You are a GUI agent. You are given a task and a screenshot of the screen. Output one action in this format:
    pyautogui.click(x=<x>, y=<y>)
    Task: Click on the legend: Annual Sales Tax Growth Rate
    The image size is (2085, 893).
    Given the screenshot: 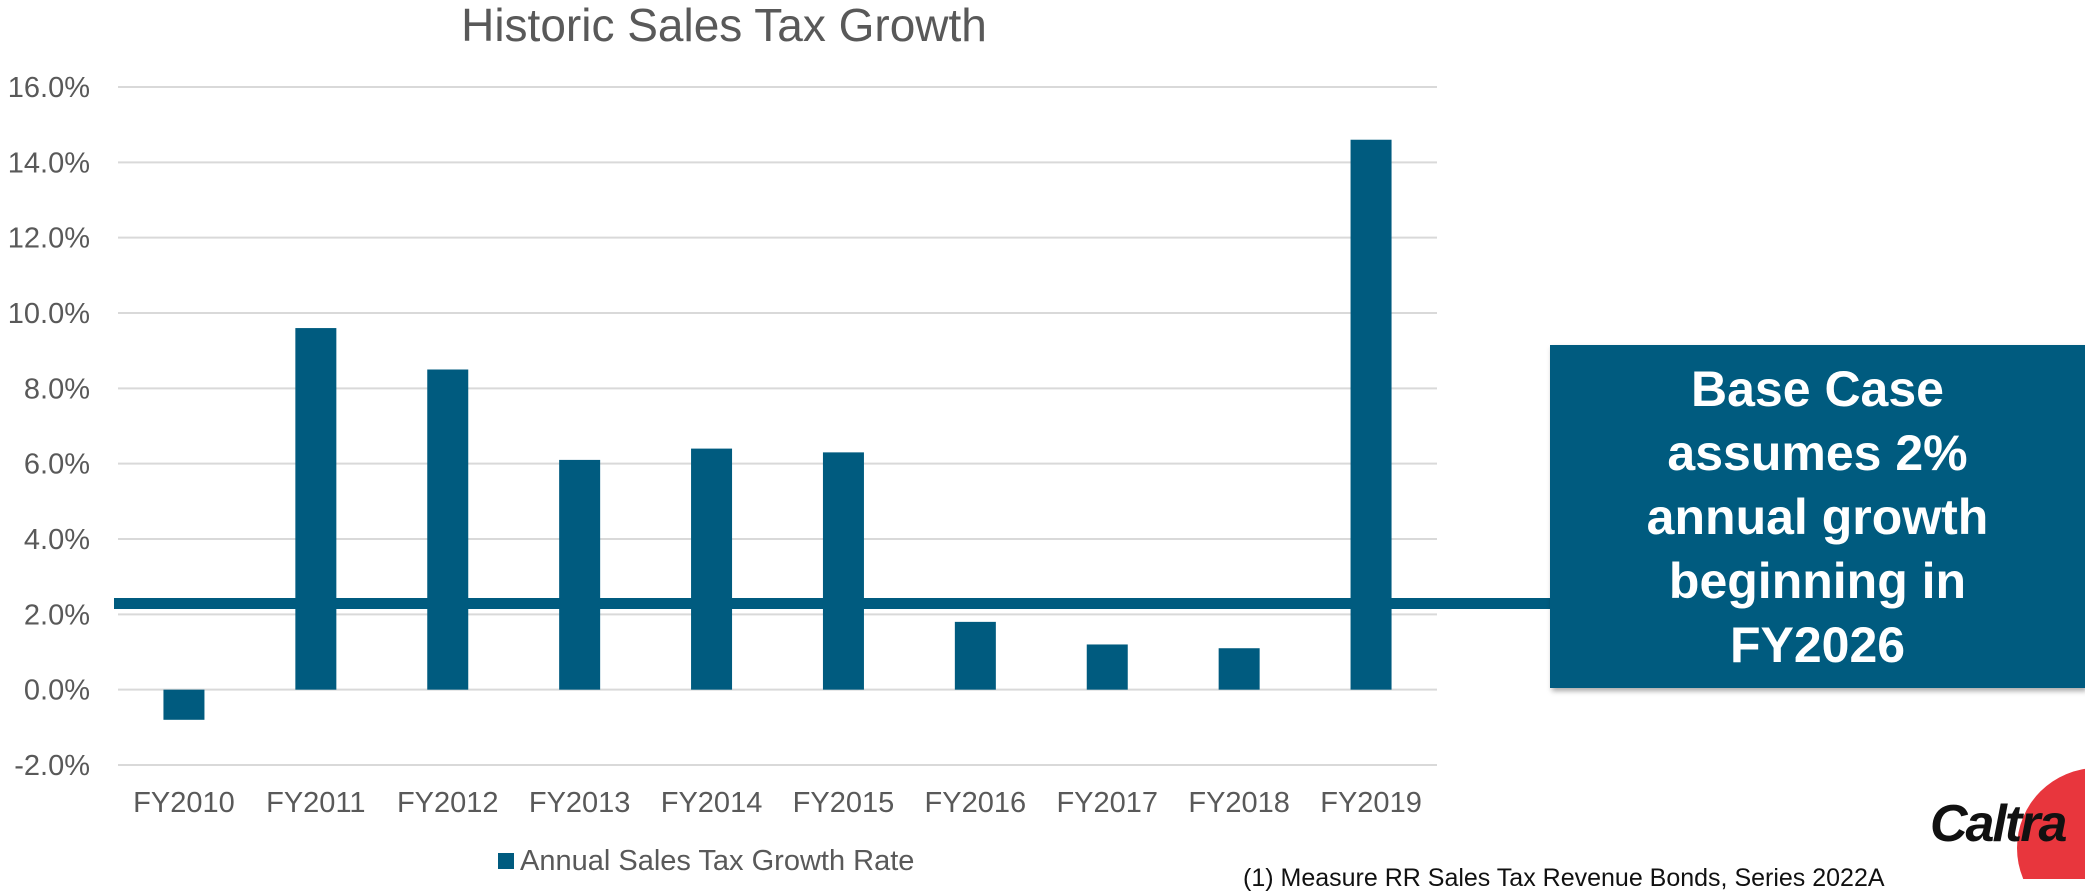 What is the action you would take?
    pyautogui.click(x=706, y=861)
    